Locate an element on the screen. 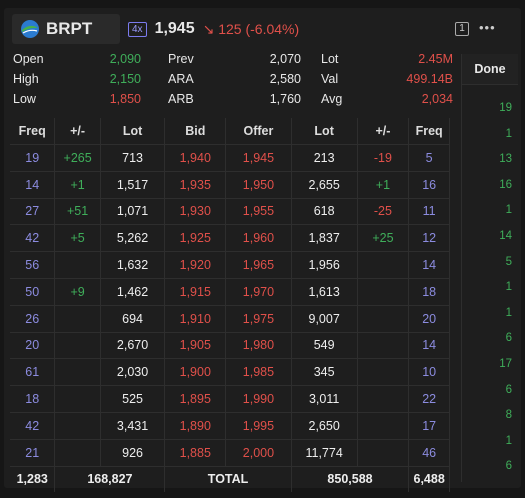 Image resolution: width=525 pixels, height=498 pixels. total-bid-freq: 1,283 is located at coordinates (33, 479).